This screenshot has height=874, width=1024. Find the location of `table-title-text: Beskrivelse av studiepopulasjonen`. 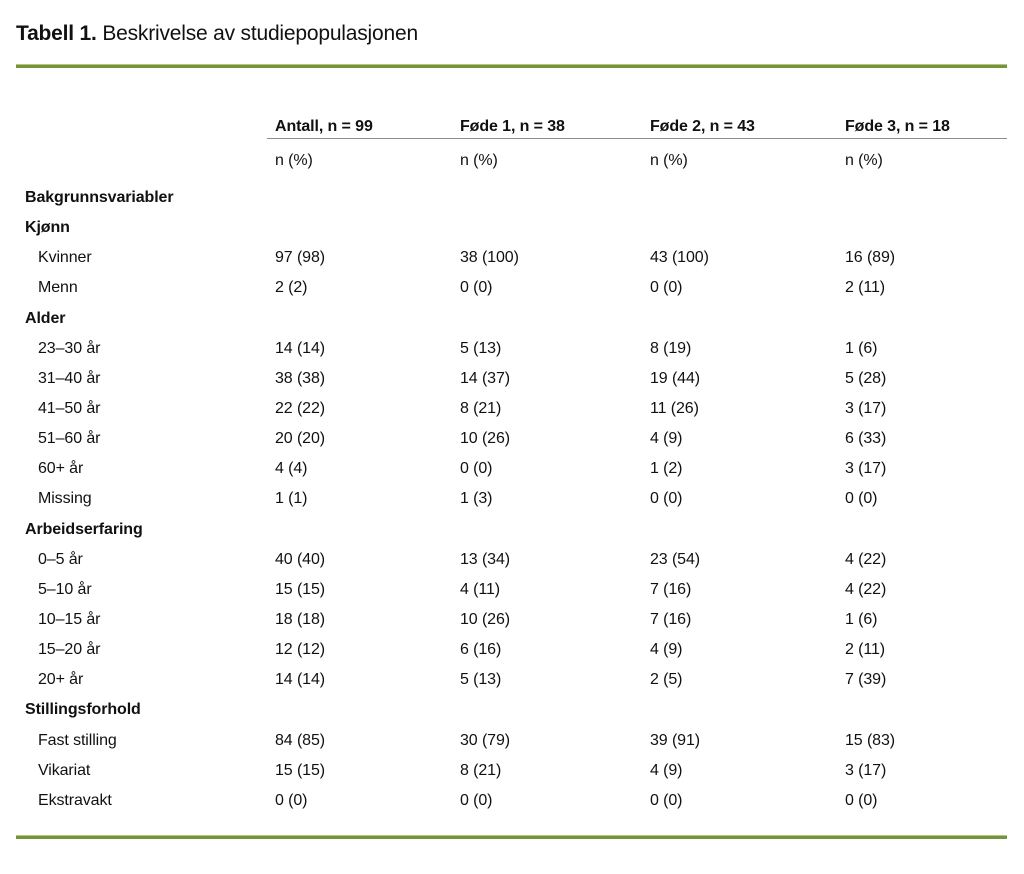

table-title-text: Beskrivelse av studiepopulasjonen is located at coordinates (257, 33).